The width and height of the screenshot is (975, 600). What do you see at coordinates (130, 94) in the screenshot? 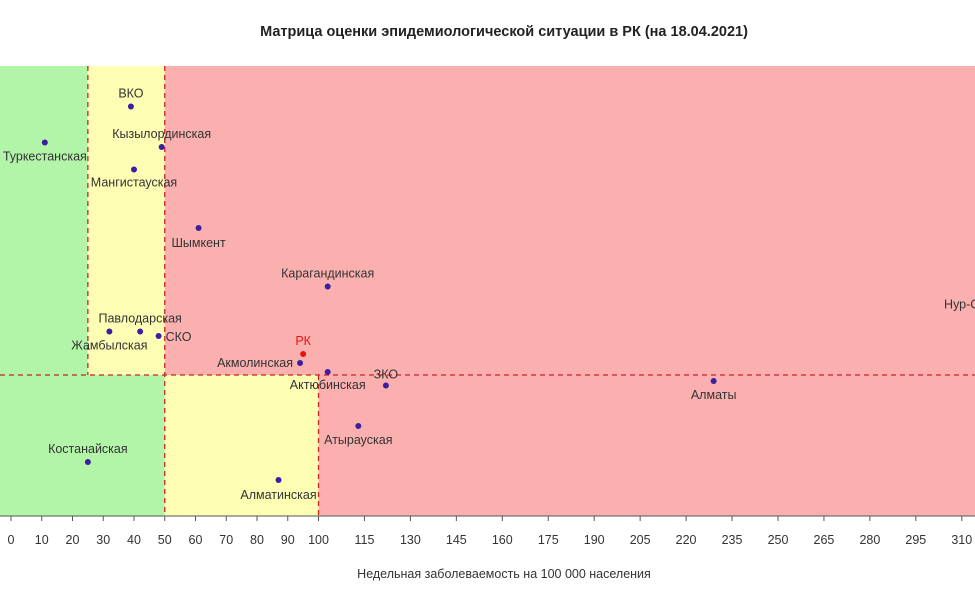
I see `data-point-label: ВКО` at bounding box center [130, 94].